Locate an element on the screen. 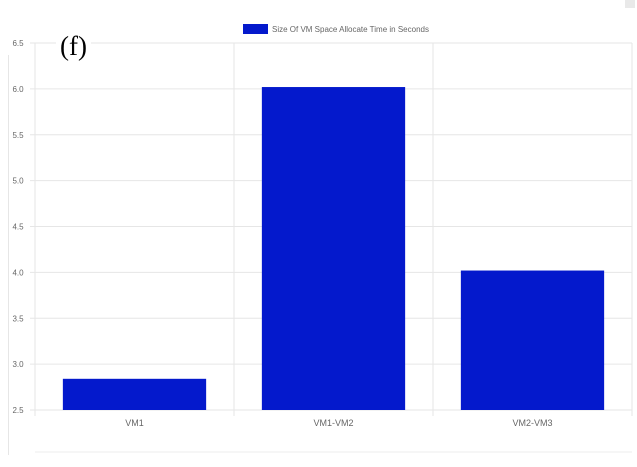  legend-swatch is located at coordinates (255, 29).